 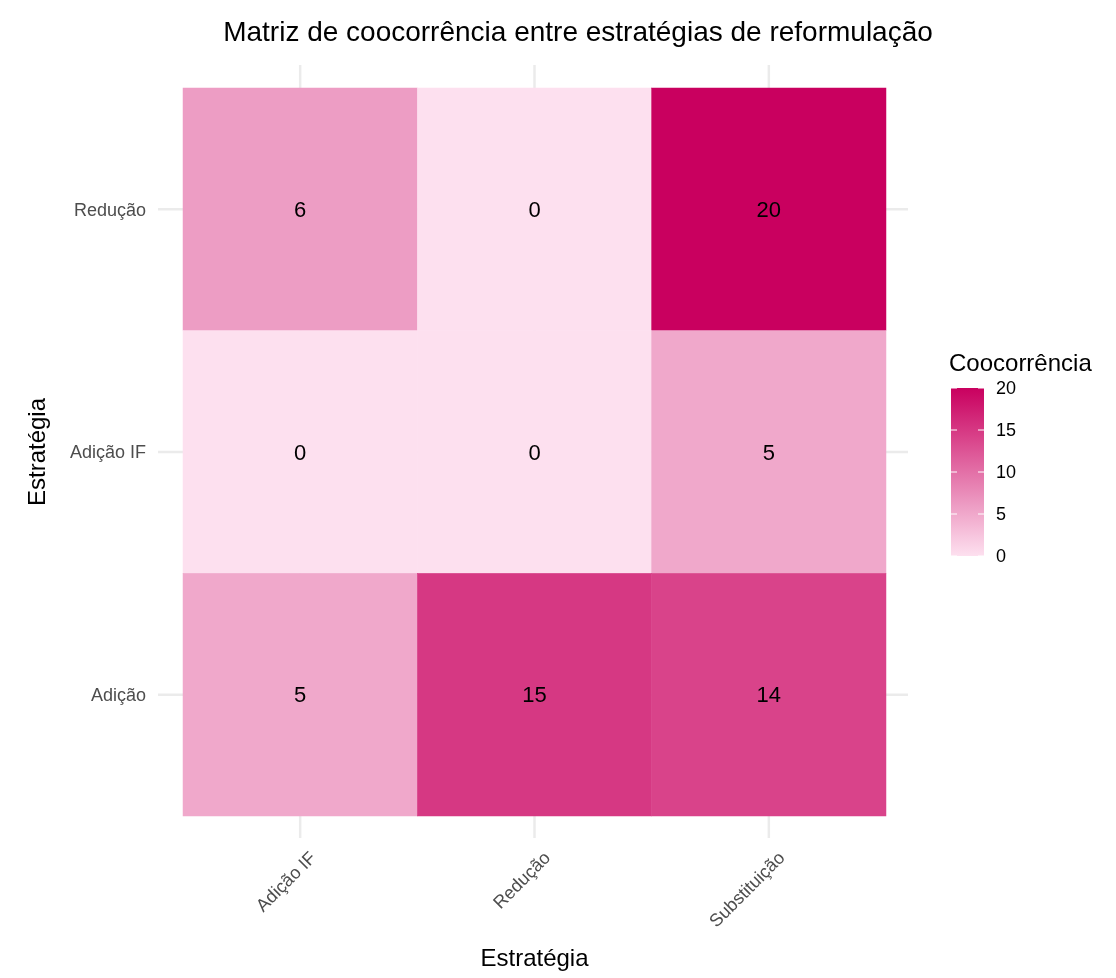 What do you see at coordinates (118, 694) in the screenshot?
I see `y-tick-label: Adição` at bounding box center [118, 694].